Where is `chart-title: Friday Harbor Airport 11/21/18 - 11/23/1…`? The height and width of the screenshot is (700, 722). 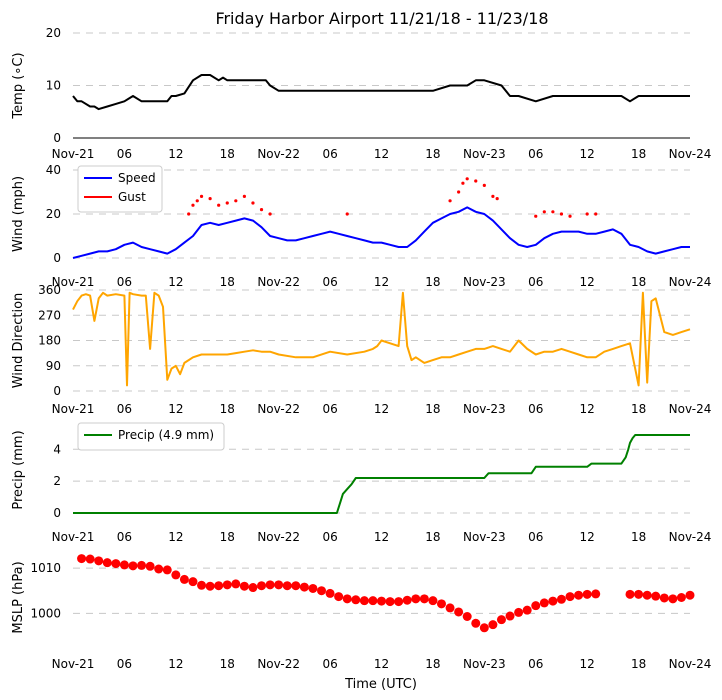 chart-title: Friday Harbor Airport 11/21/18 - 11/23/1… is located at coordinates (381, 18).